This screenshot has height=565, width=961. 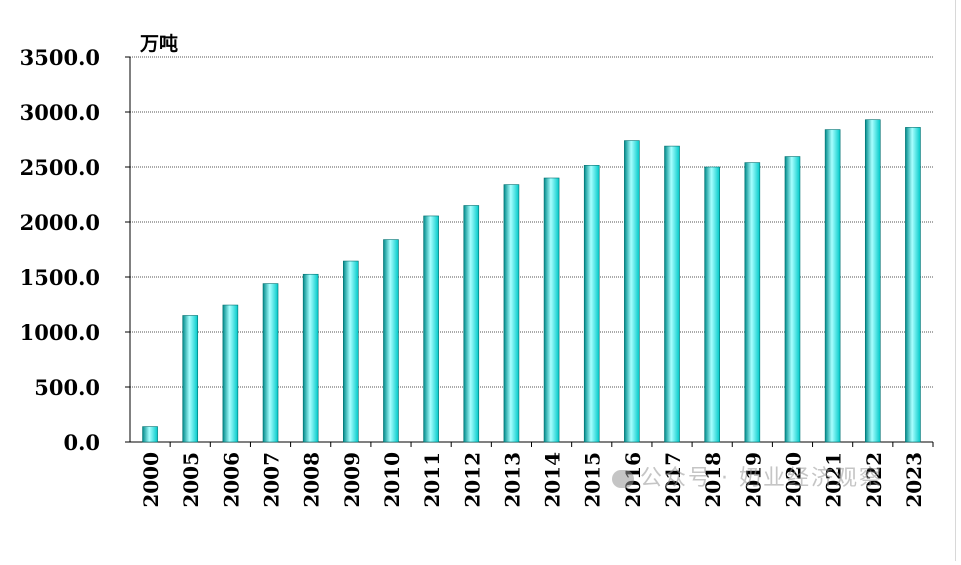 I want to click on bar-2009, so click(x=351, y=351).